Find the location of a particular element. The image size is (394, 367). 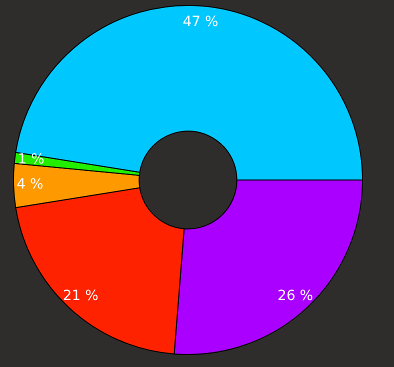

data-label: 26 % is located at coordinates (296, 296).